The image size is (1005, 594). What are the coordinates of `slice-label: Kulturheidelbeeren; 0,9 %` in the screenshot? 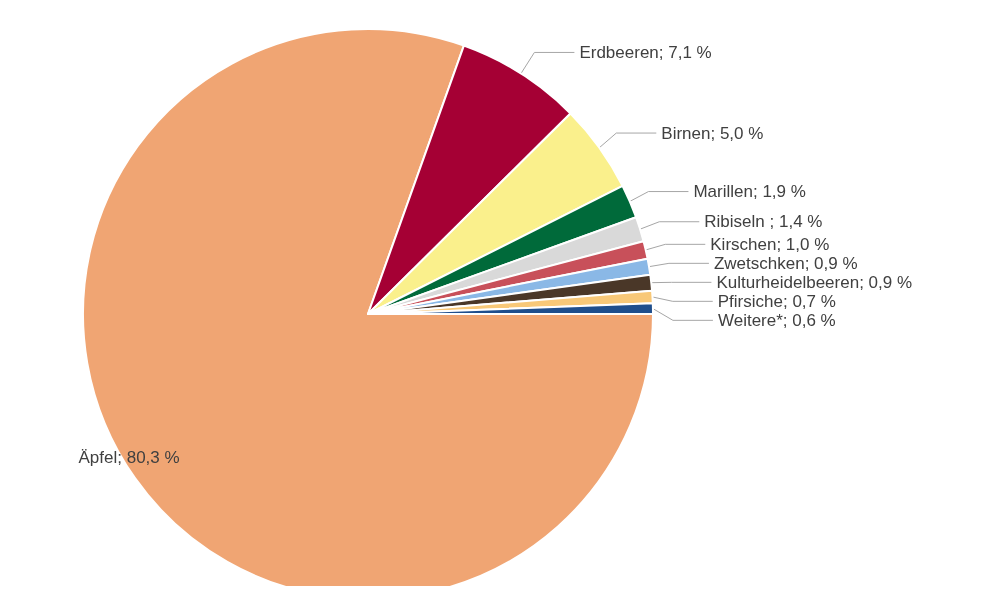 It's located at (814, 282).